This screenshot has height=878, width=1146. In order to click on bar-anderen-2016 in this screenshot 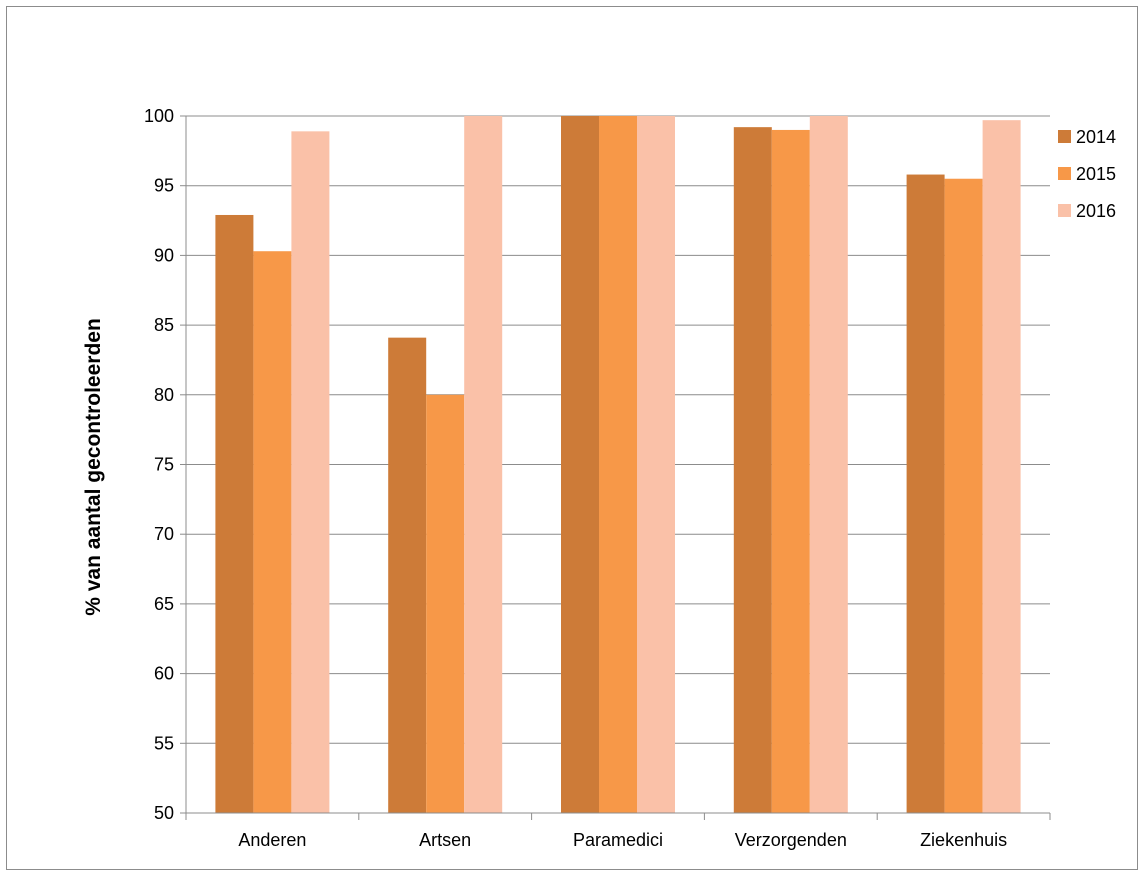, I will do `click(310, 472)`.